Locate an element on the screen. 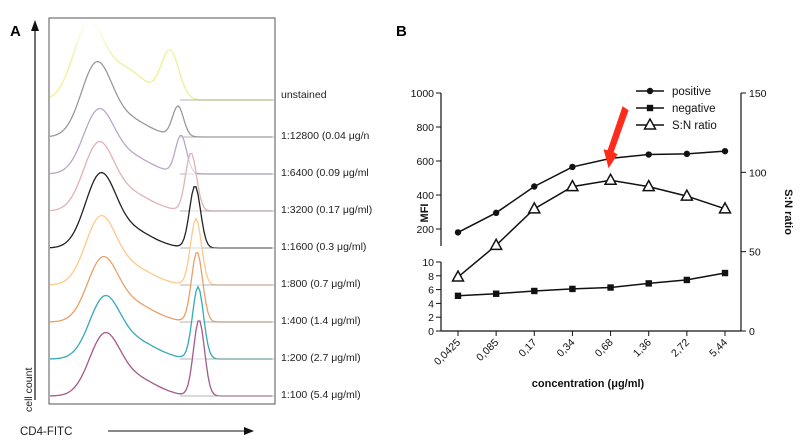 This screenshot has width=800, height=442. y-axis-right-title: S:N ratio is located at coordinates (788, 212).